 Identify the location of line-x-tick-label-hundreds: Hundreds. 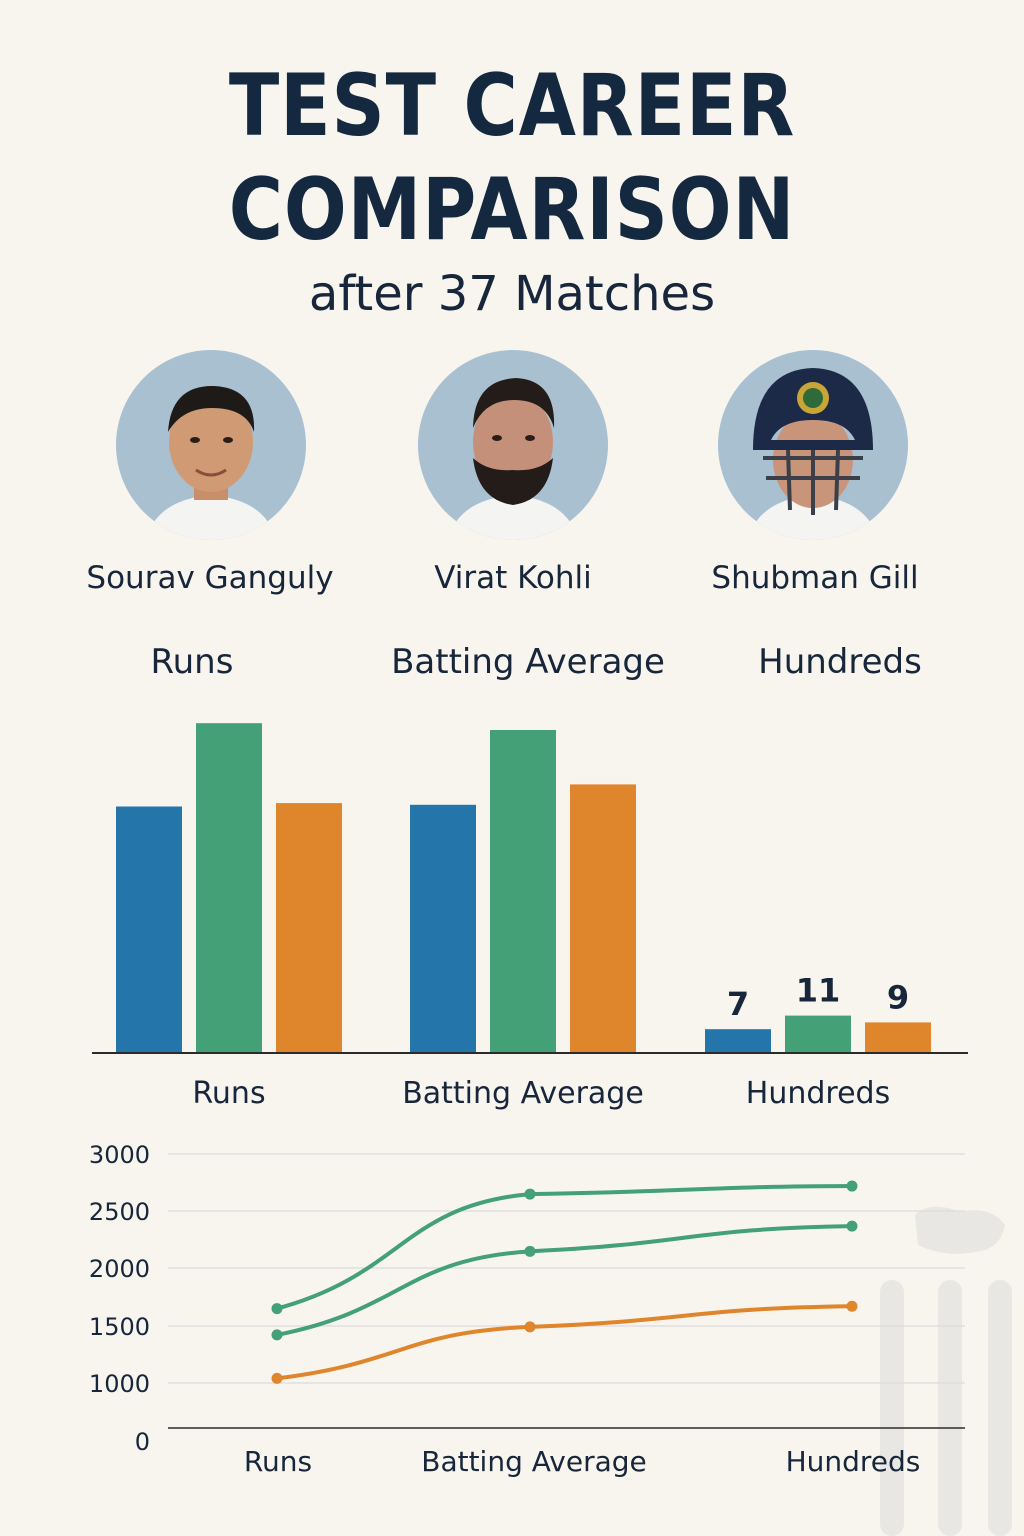
(853, 1461).